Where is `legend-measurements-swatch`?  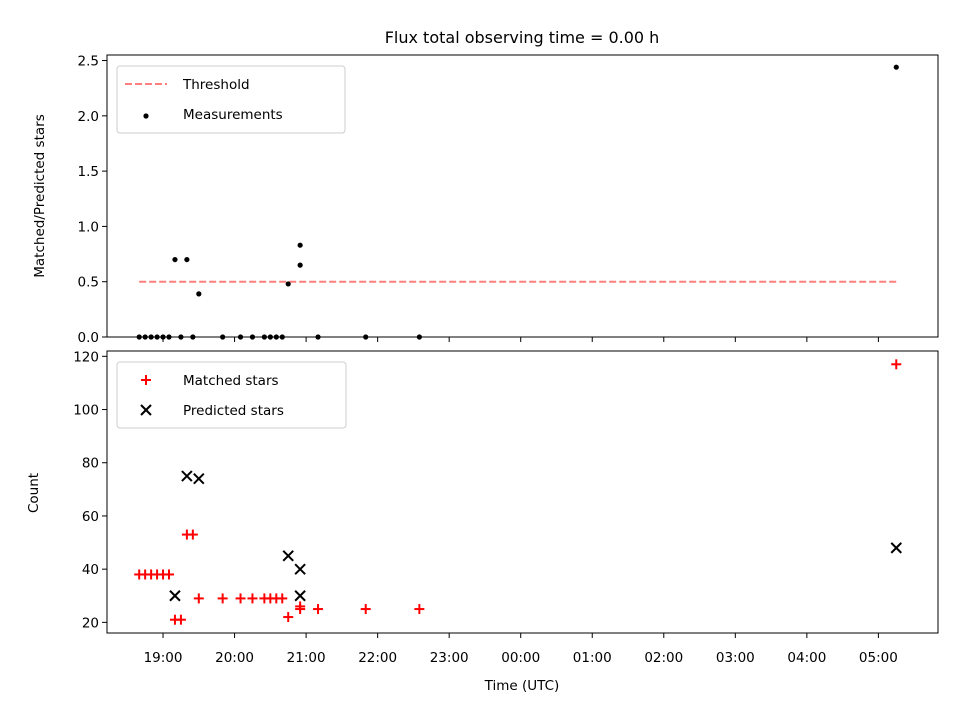
legend-measurements-swatch is located at coordinates (146, 116).